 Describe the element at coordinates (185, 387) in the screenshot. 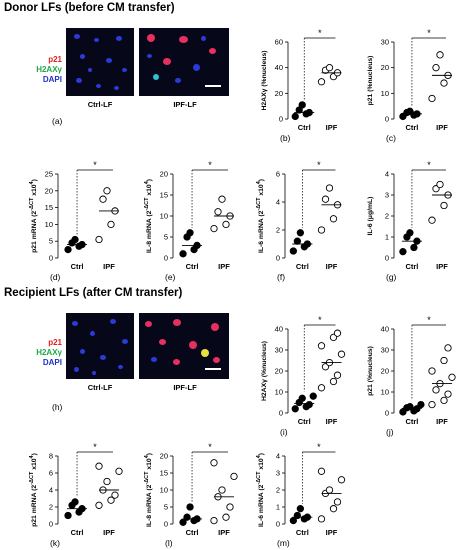

I see `micrograph-label-ipf-h: IPF-LF` at that location.